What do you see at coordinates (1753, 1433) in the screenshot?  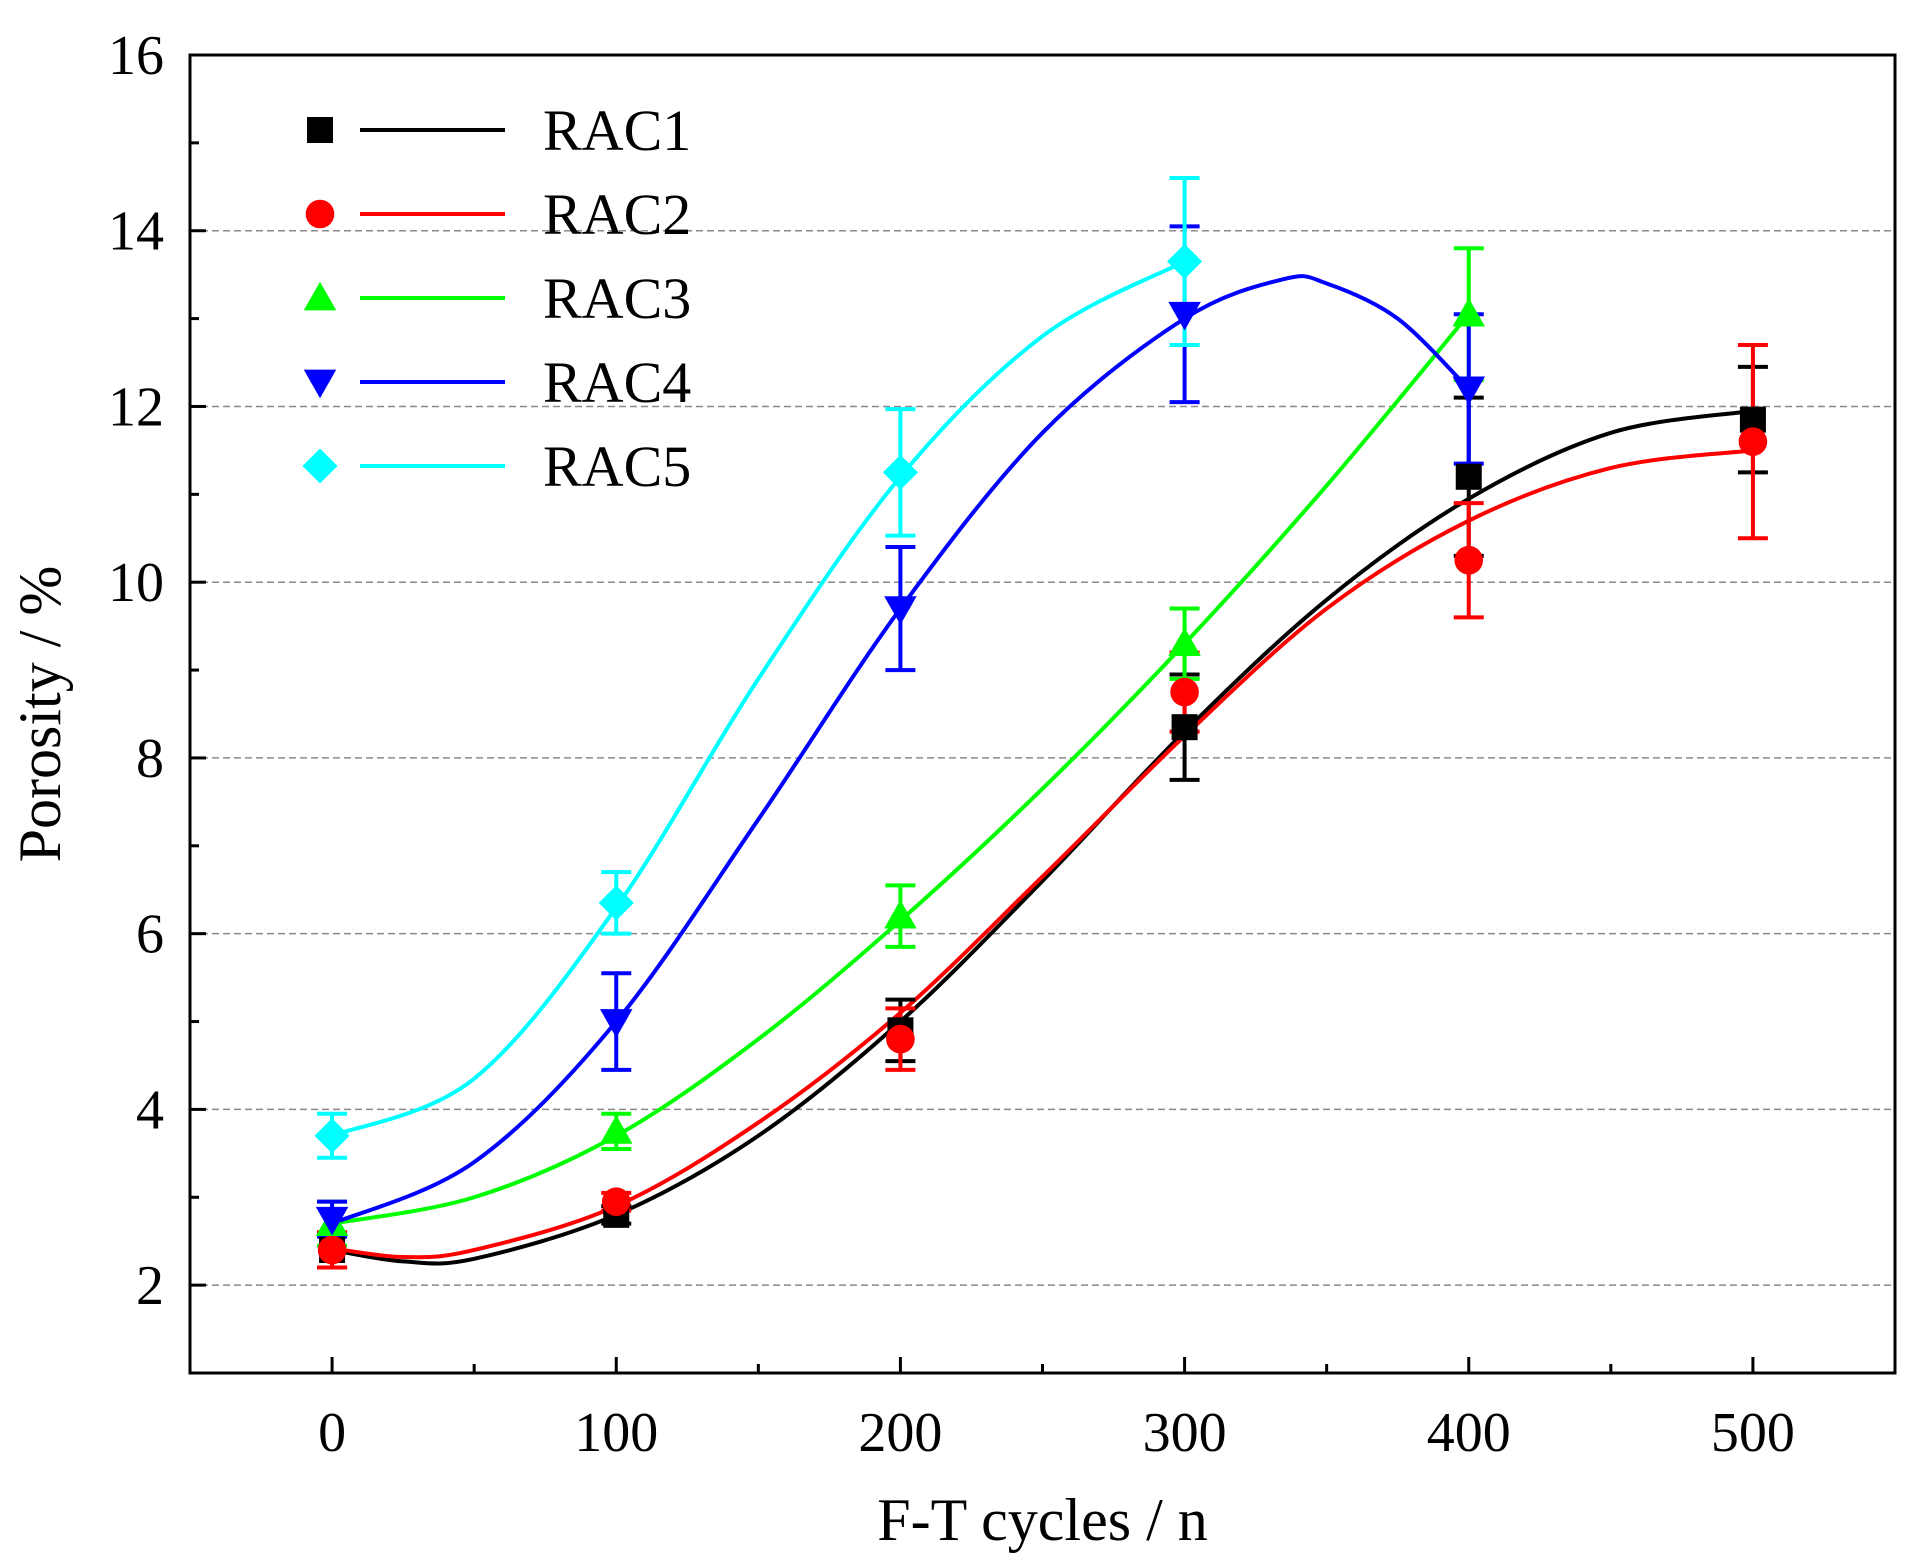 I see `x-tick-label: 500` at bounding box center [1753, 1433].